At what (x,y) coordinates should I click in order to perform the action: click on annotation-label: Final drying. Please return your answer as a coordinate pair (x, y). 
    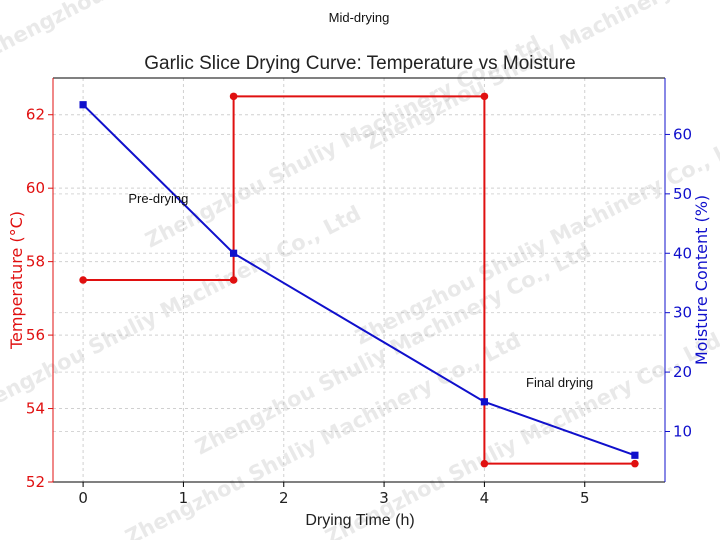
    Looking at the image, I should click on (559, 382).